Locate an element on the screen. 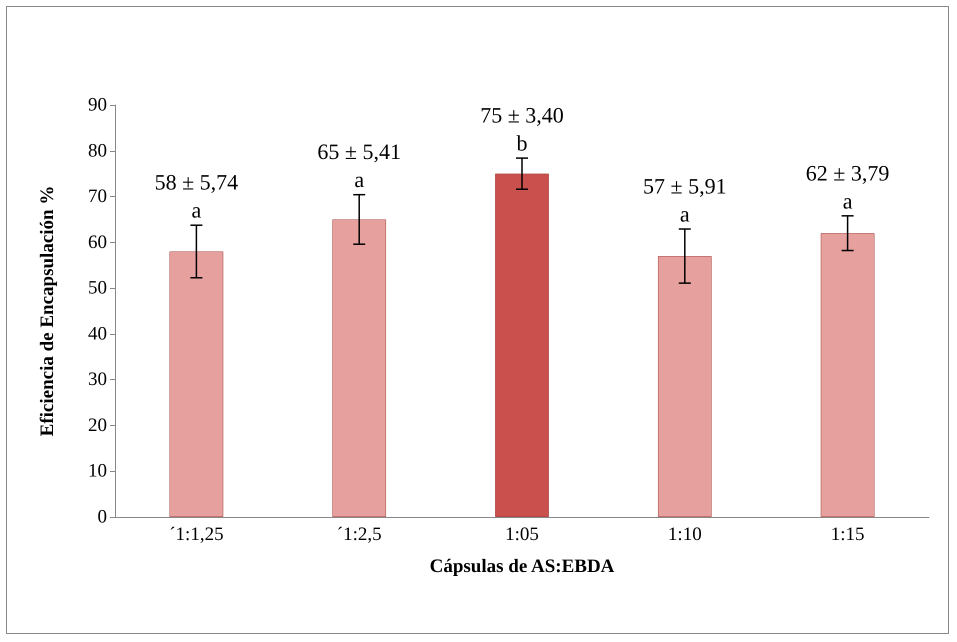  y-tick-label: 10 is located at coordinates (97, 471).